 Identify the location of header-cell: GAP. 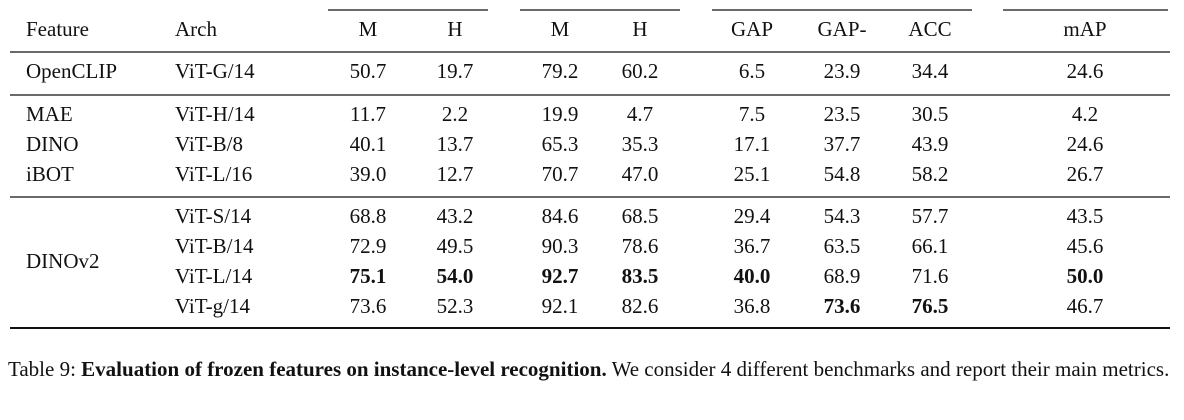
(752, 29).